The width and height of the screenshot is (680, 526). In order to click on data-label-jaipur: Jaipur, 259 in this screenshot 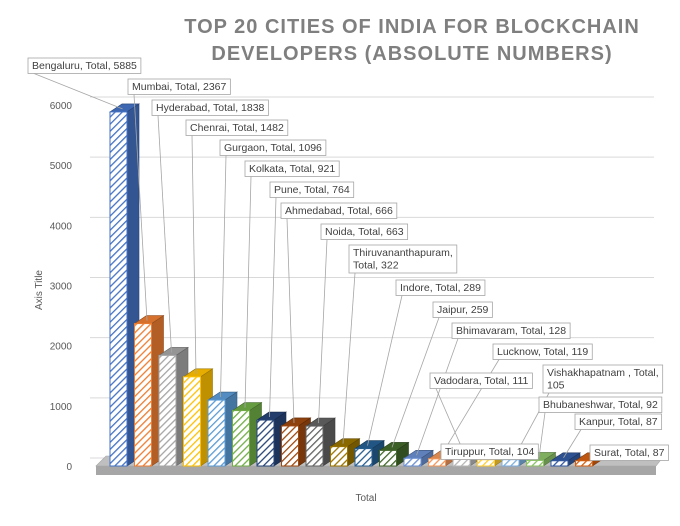, I will do `click(462, 309)`.